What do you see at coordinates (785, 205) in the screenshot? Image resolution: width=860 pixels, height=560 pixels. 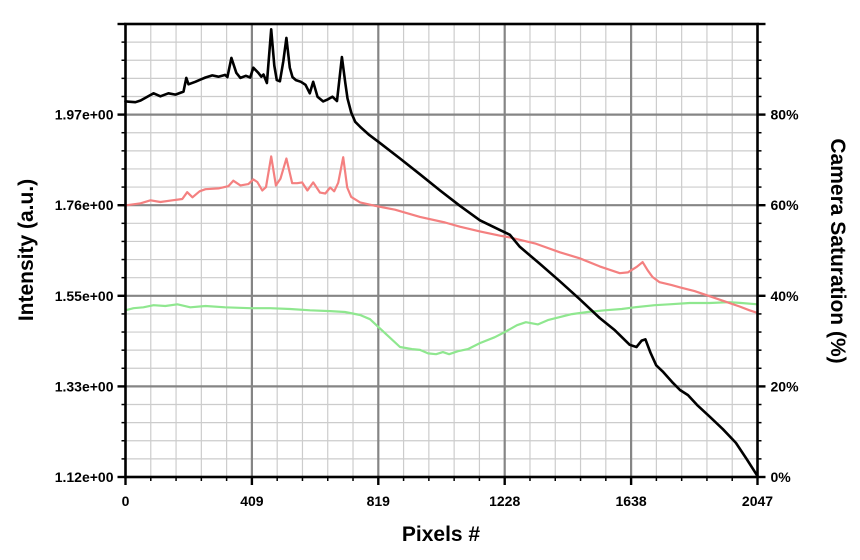 I see `right-tick-label: 60%` at bounding box center [785, 205].